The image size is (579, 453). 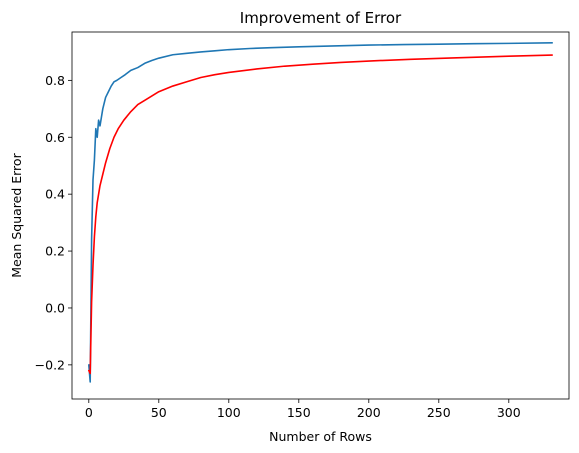 I want to click on x-tick-label: 300, so click(x=509, y=412).